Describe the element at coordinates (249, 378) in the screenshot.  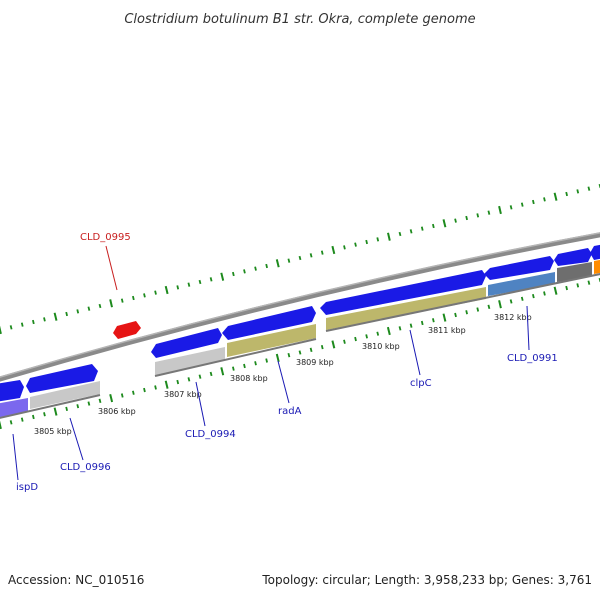
I see `kbp-label: 3808 kbp` at that location.